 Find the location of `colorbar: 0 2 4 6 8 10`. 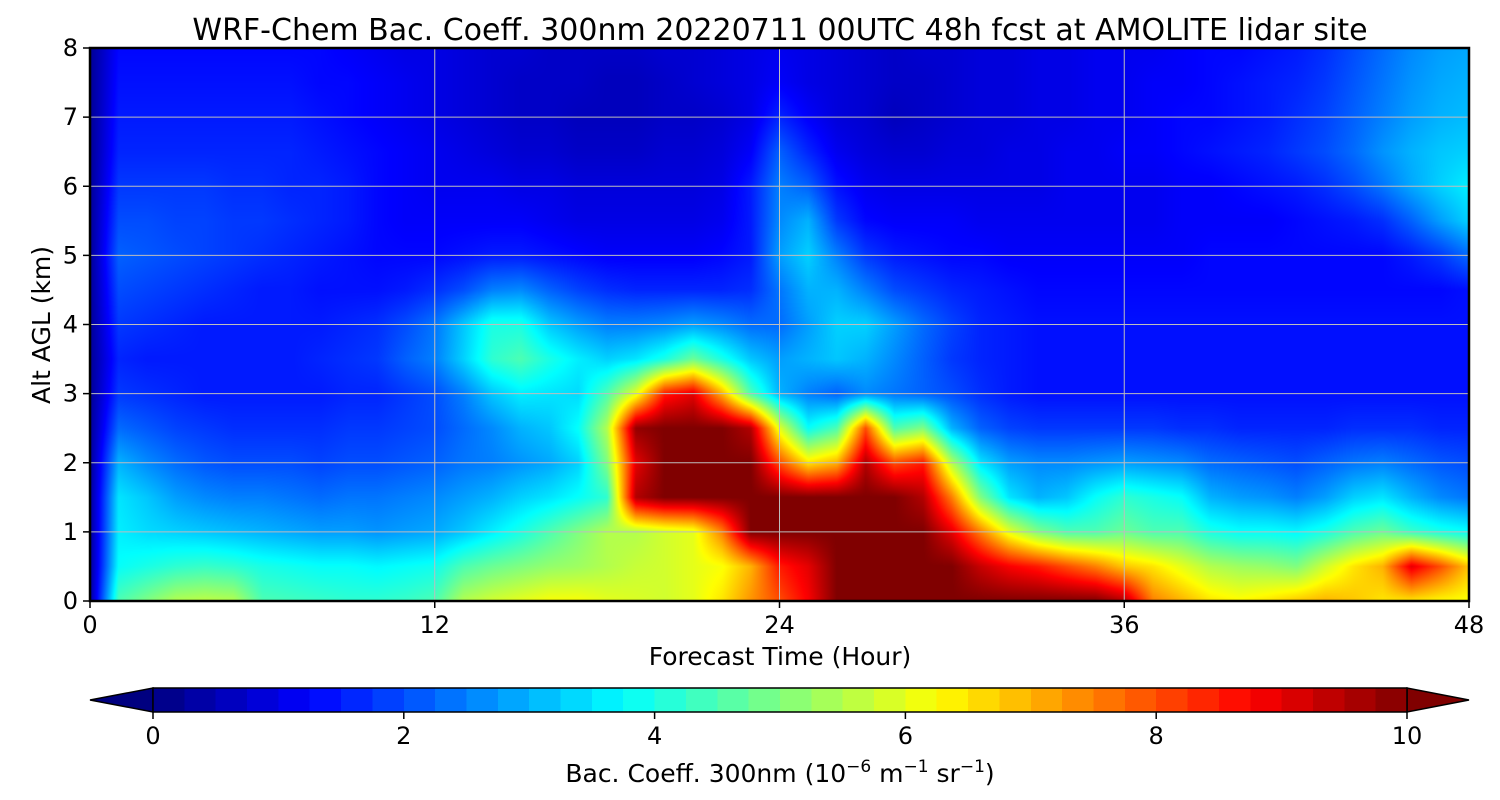

colorbar: 0 2 4 6 8 10 is located at coordinates (779, 718).